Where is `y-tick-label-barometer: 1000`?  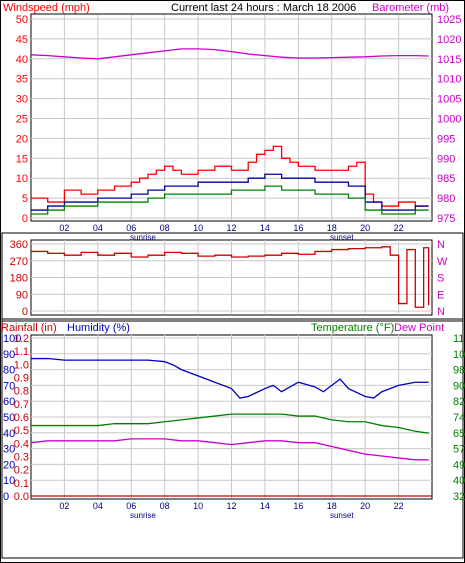
y-tick-label-barometer: 1000 is located at coordinates (449, 120).